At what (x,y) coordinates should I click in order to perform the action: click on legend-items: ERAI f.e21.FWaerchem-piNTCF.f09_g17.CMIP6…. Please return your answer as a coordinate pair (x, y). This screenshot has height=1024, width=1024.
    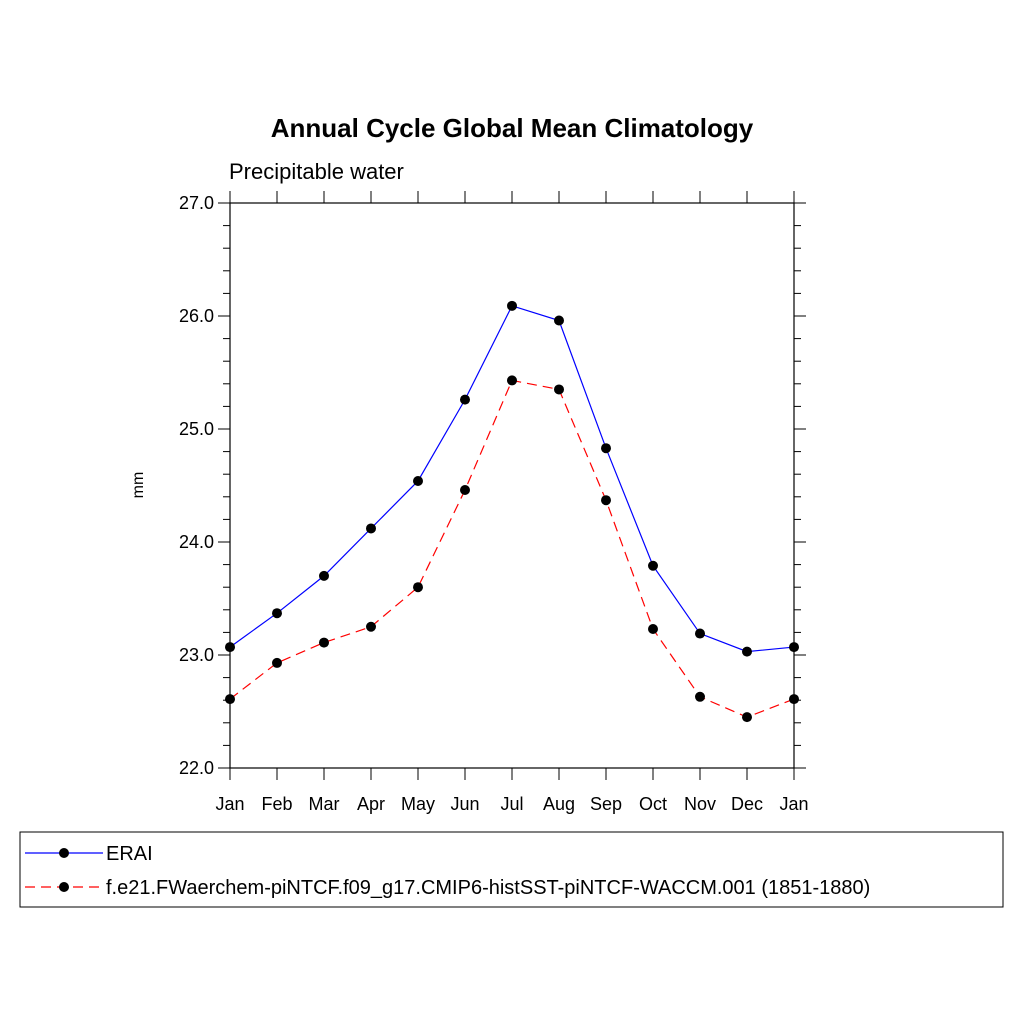
    Looking at the image, I should click on (447, 871).